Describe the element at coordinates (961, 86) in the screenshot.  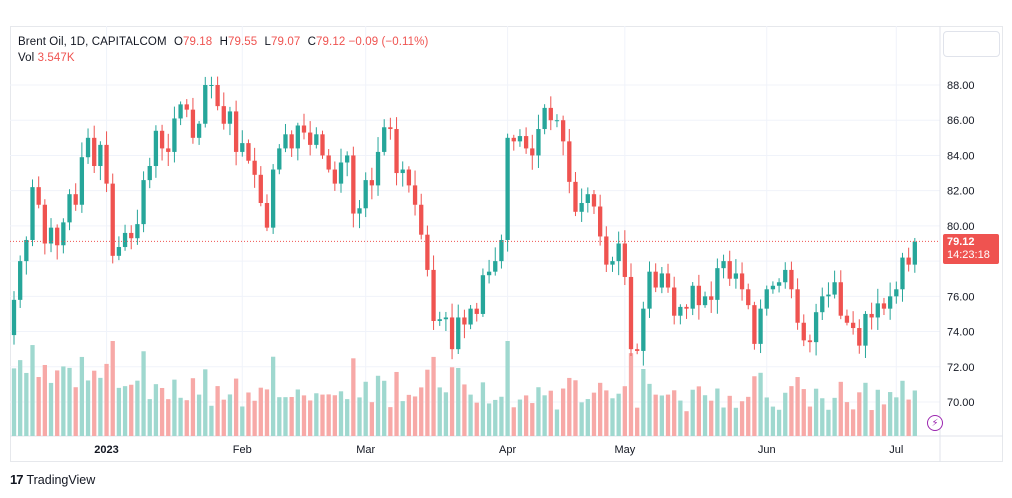
I see `price-tick-label: 88.00` at that location.